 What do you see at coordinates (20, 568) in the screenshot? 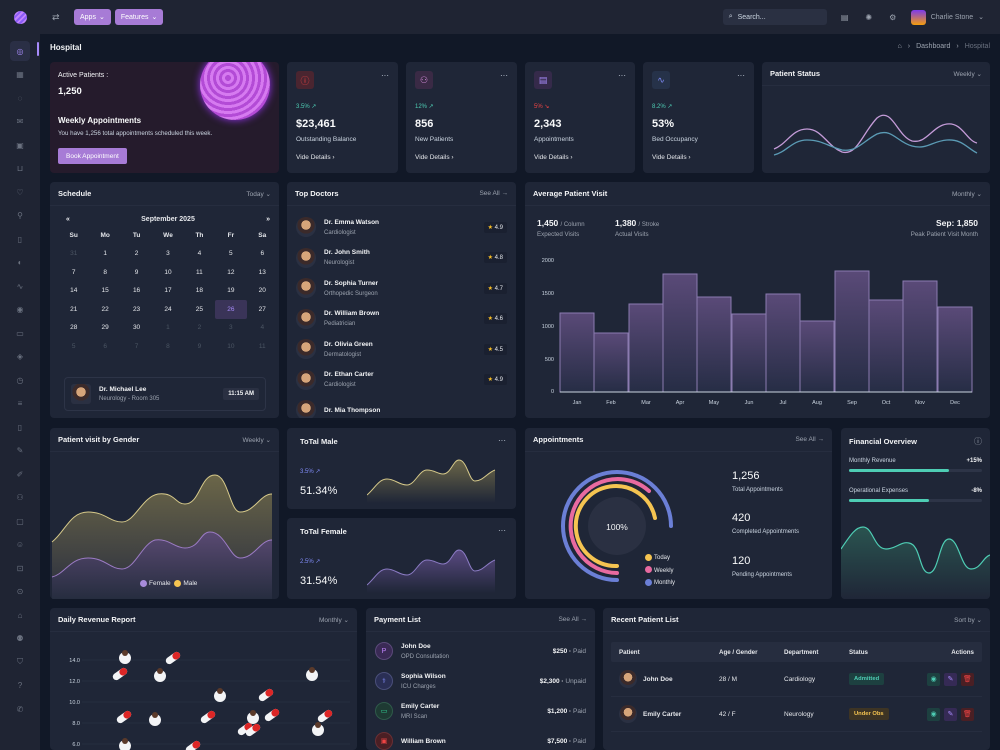
I see `sidebar-item-lock: ⊡` at bounding box center [20, 568].